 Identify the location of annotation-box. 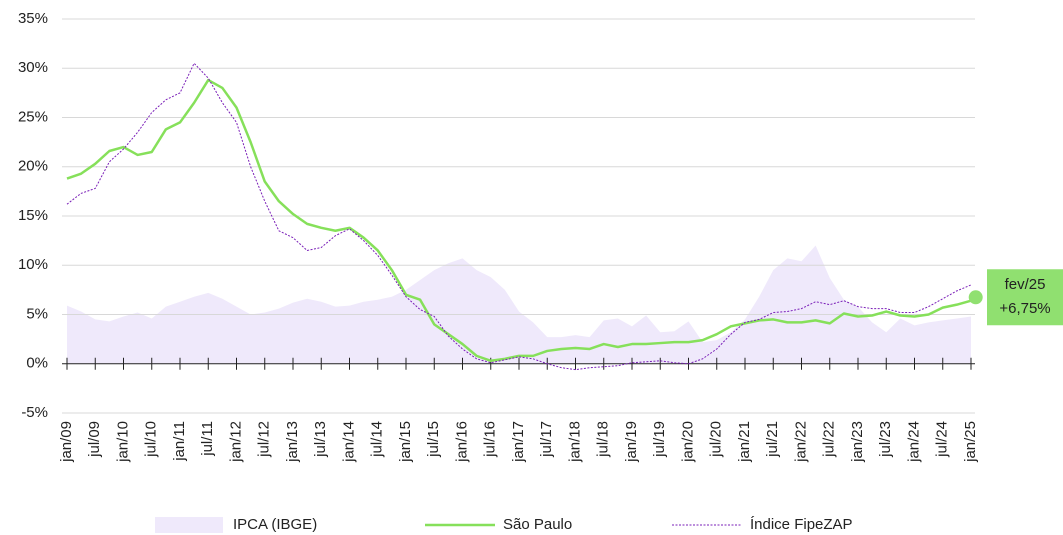
(1025, 297).